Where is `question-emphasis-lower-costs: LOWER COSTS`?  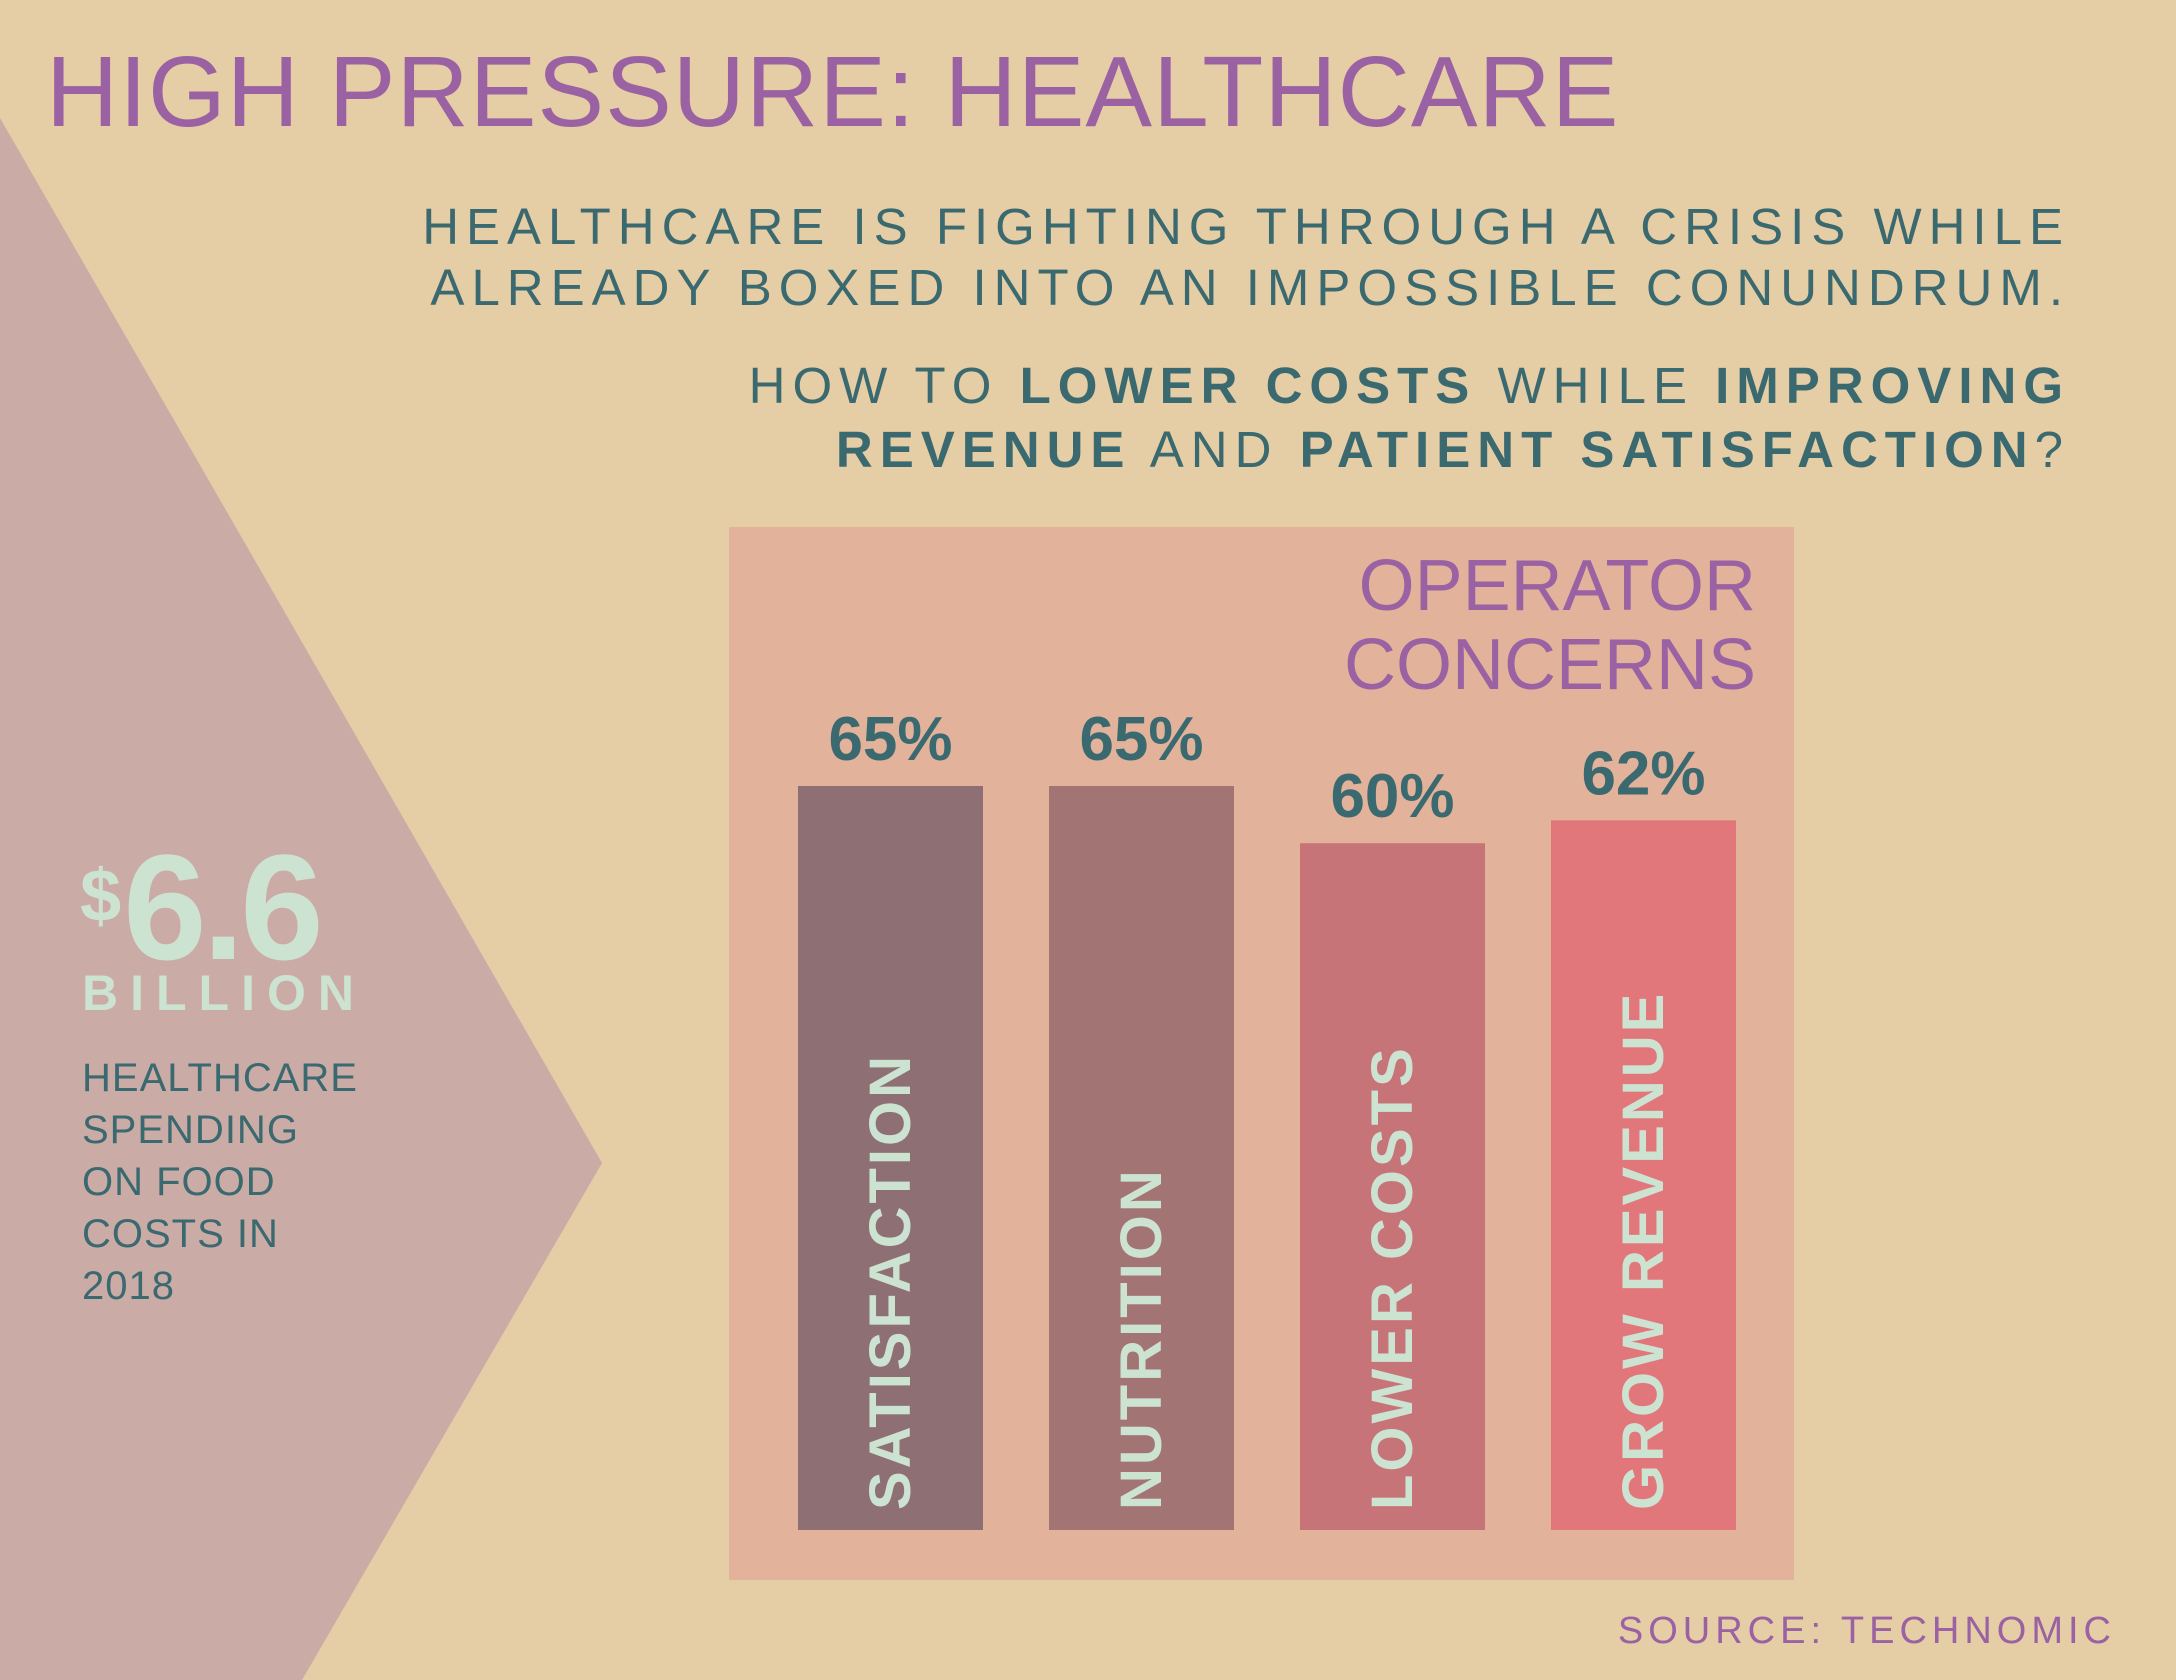
question-emphasis-lower-costs: LOWER COSTS is located at coordinates (1248, 385).